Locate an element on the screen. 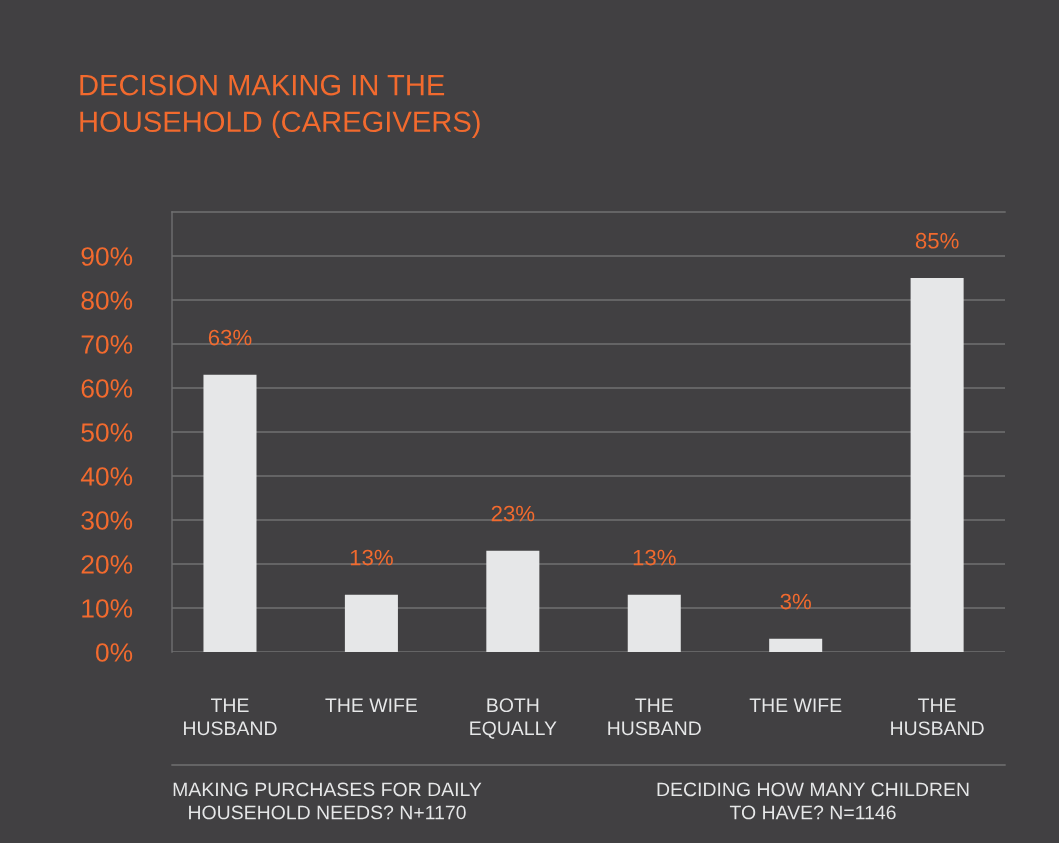  text: DECIDING HOW MANY CHILDREN TO HAVE? N=1146 is located at coordinates (813, 801).